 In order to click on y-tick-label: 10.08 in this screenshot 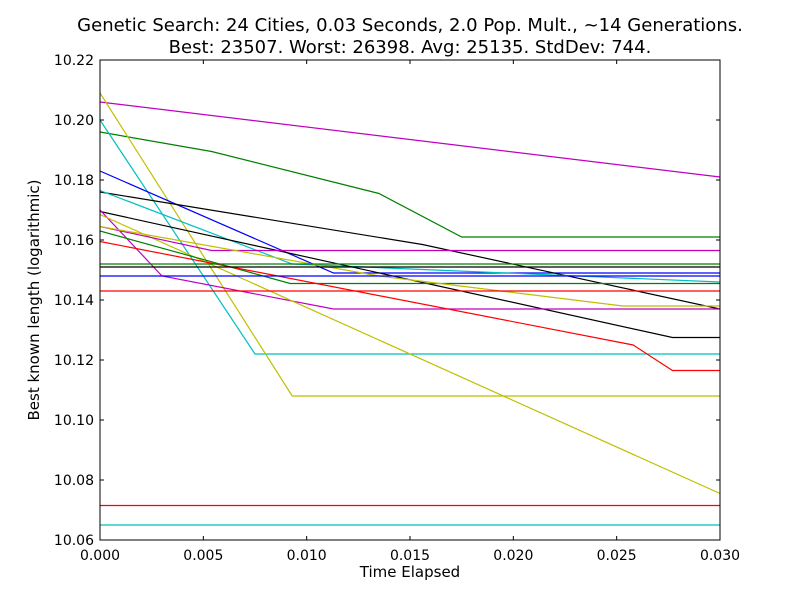, I will do `click(74, 481)`.